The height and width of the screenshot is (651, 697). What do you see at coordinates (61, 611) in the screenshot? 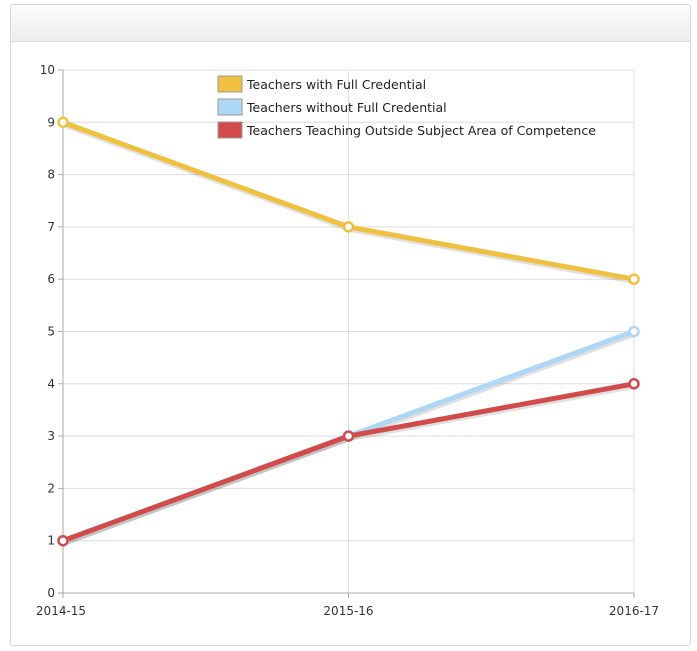
I see `x-tick-label: 2014-15` at bounding box center [61, 611].